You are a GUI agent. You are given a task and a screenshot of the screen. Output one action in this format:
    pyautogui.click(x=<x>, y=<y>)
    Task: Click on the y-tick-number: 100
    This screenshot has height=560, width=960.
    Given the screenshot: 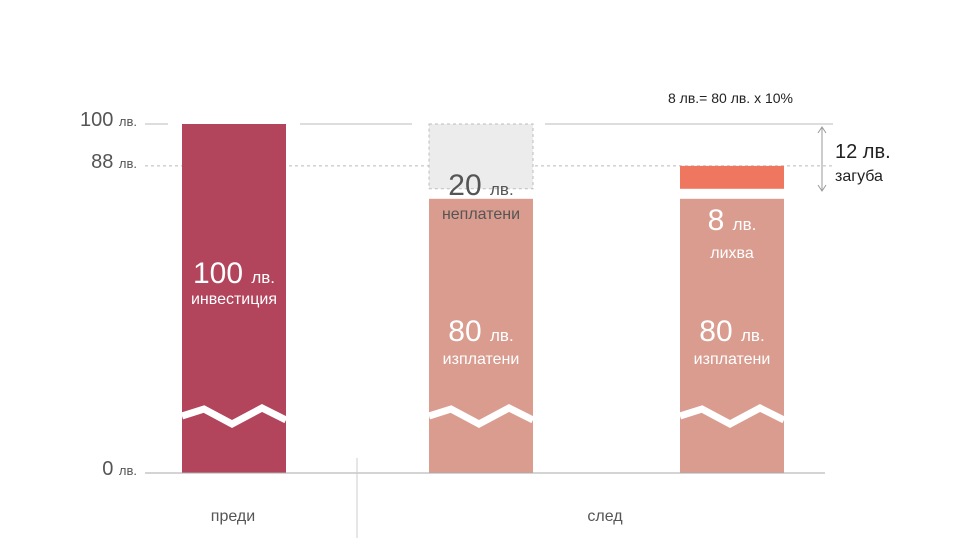 What is the action you would take?
    pyautogui.click(x=99, y=120)
    